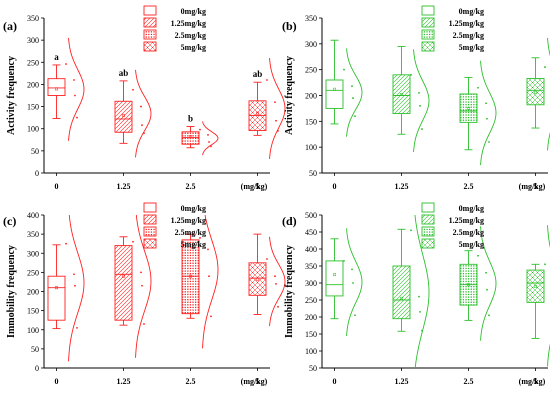  What do you see at coordinates (289, 221) in the screenshot?
I see `panel-label-d: (d)` at bounding box center [289, 221].